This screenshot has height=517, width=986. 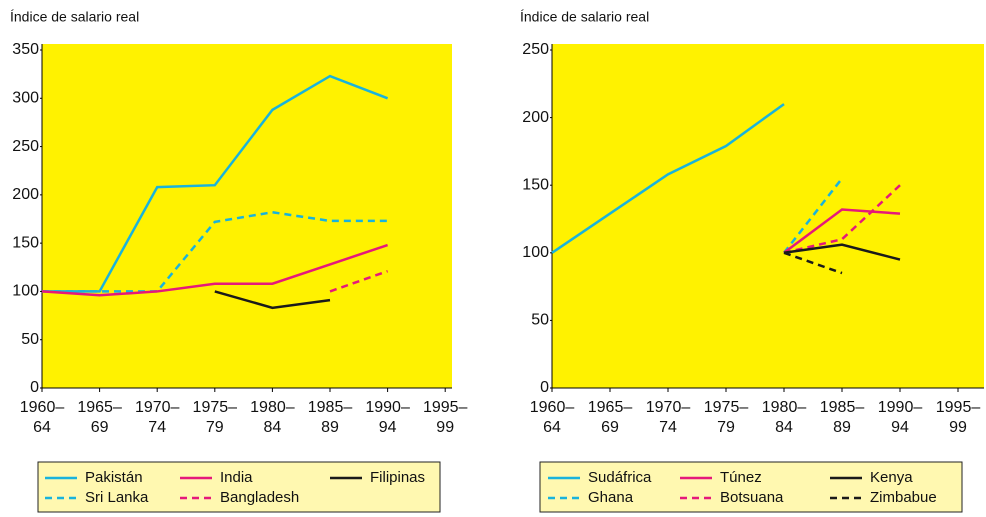 What do you see at coordinates (114, 477) in the screenshot?
I see `legend-label: Pakistán` at bounding box center [114, 477].